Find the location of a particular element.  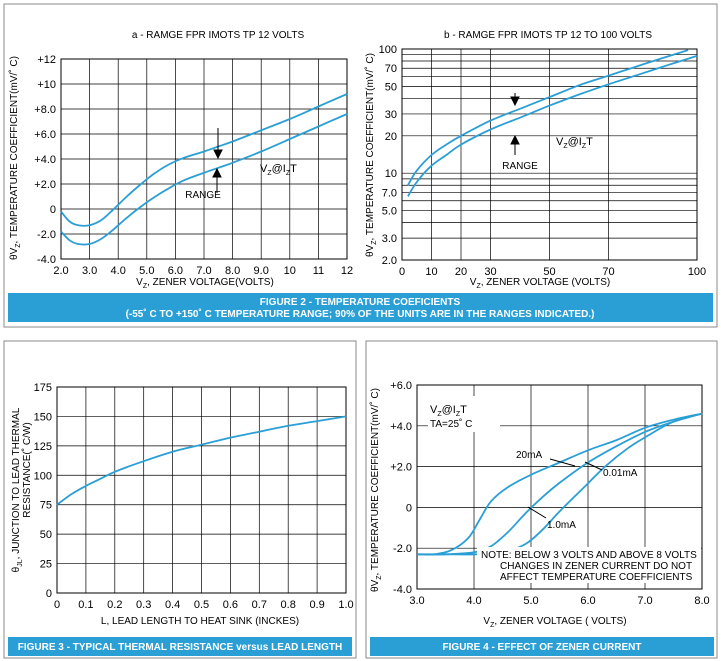

g4-ytick-5: +6.0 is located at coordinates (401, 386).